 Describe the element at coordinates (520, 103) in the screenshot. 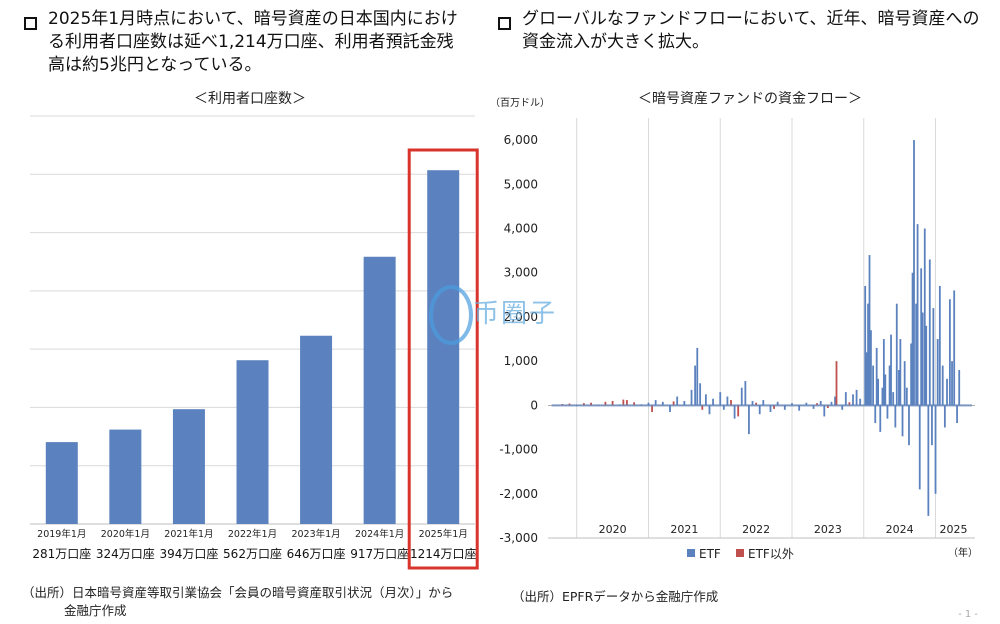

I see `right-chart-y-unit: （百万ドル）` at that location.